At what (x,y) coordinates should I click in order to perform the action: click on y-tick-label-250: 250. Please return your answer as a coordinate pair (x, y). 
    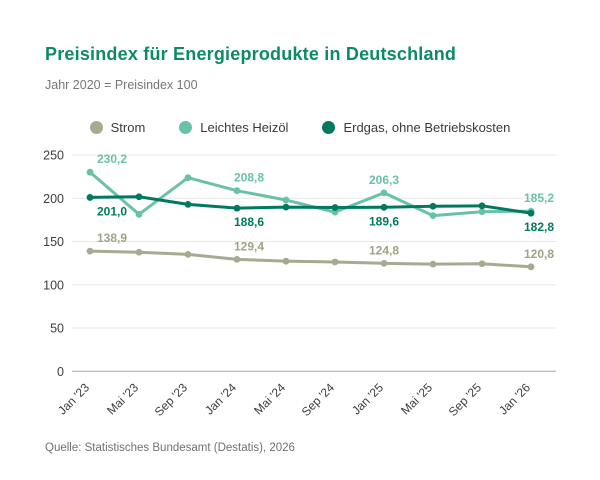
    Looking at the image, I should click on (53, 156).